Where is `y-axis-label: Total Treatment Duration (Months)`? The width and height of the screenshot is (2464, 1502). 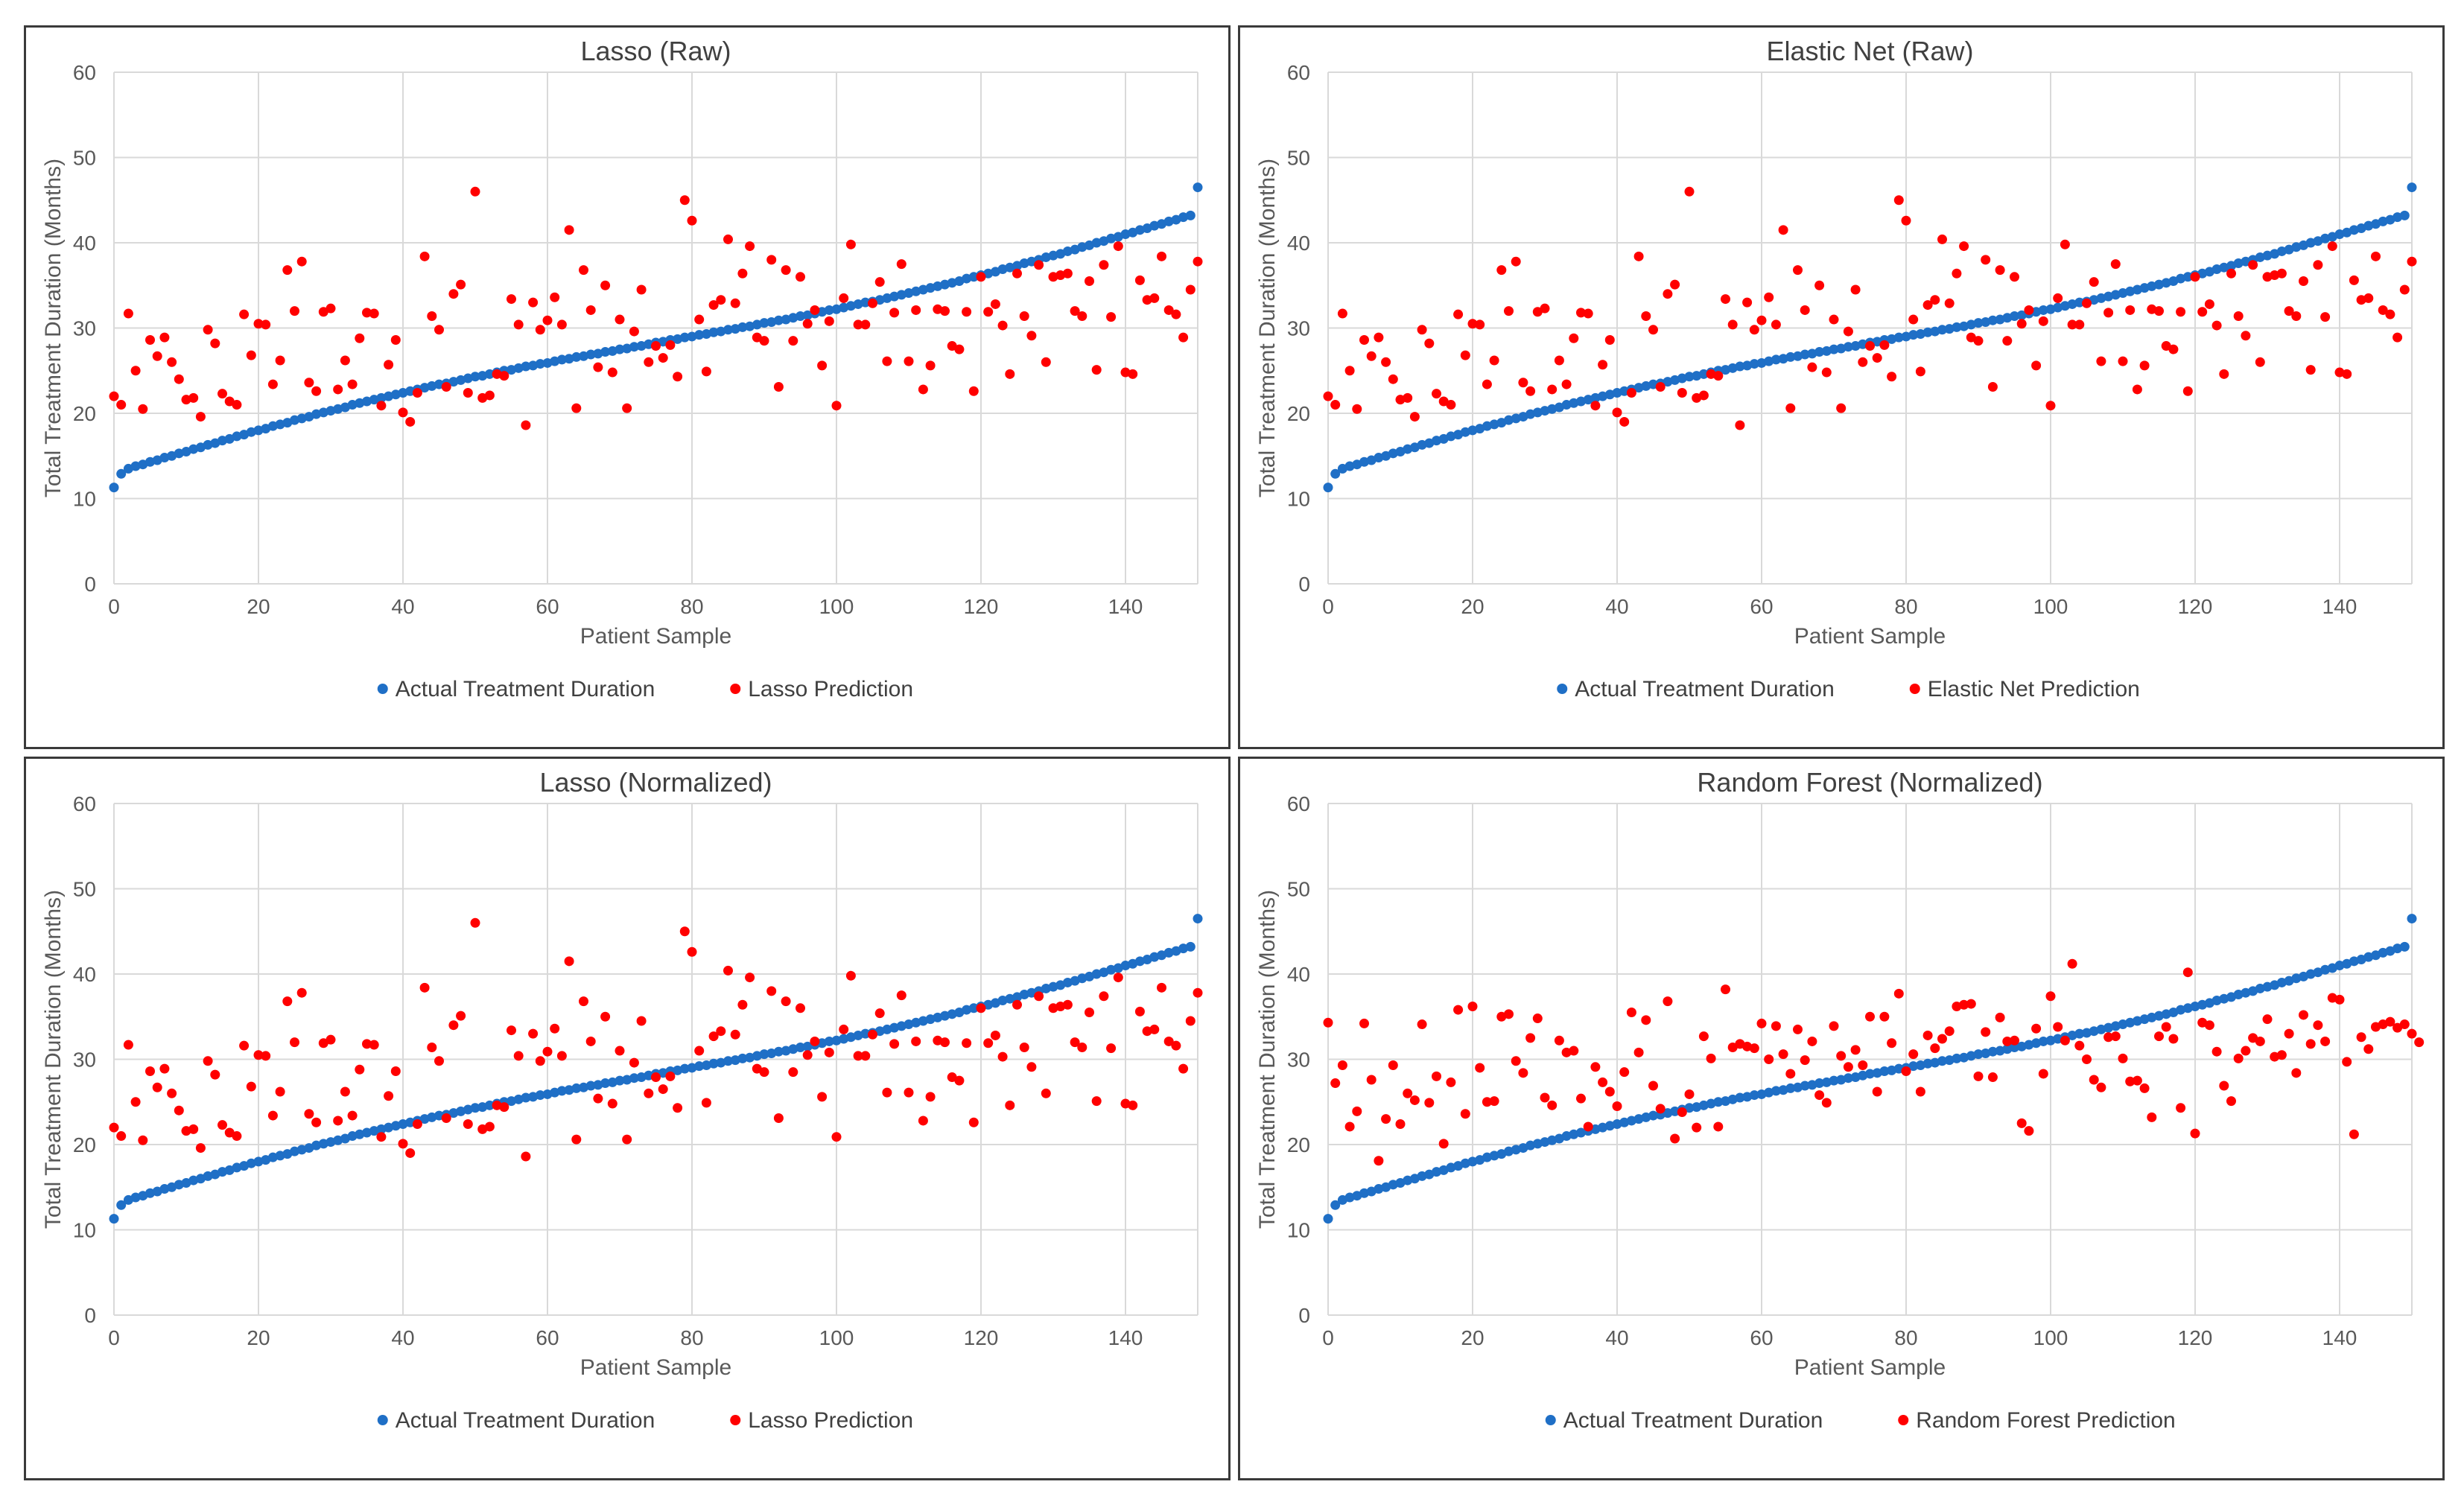
y-axis-label: Total Treatment Duration (Months) is located at coordinates (1267, 1059).